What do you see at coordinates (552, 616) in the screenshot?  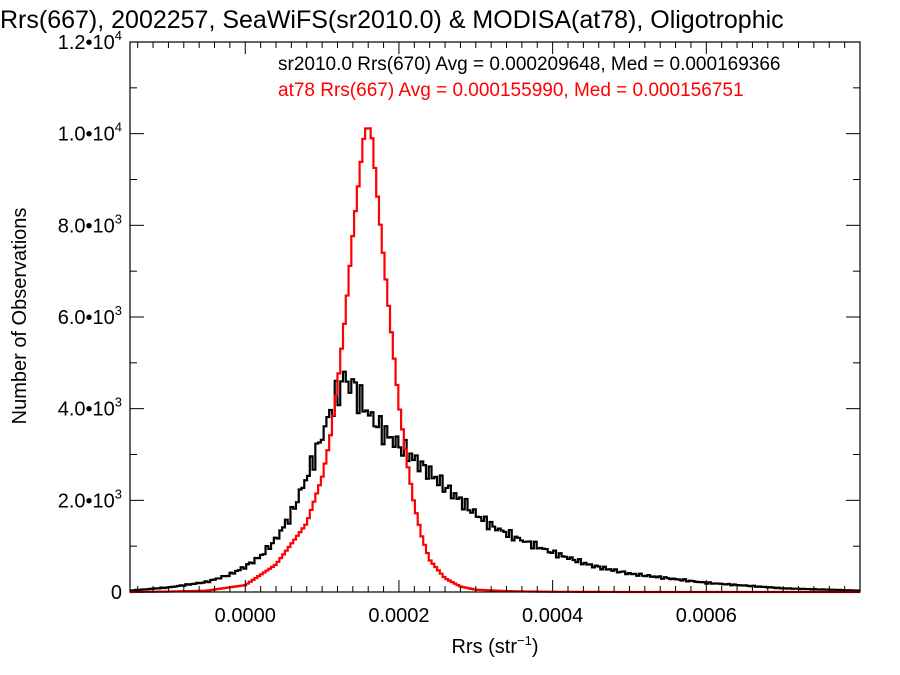 I see `x-tick-label: 0.0004` at bounding box center [552, 616].